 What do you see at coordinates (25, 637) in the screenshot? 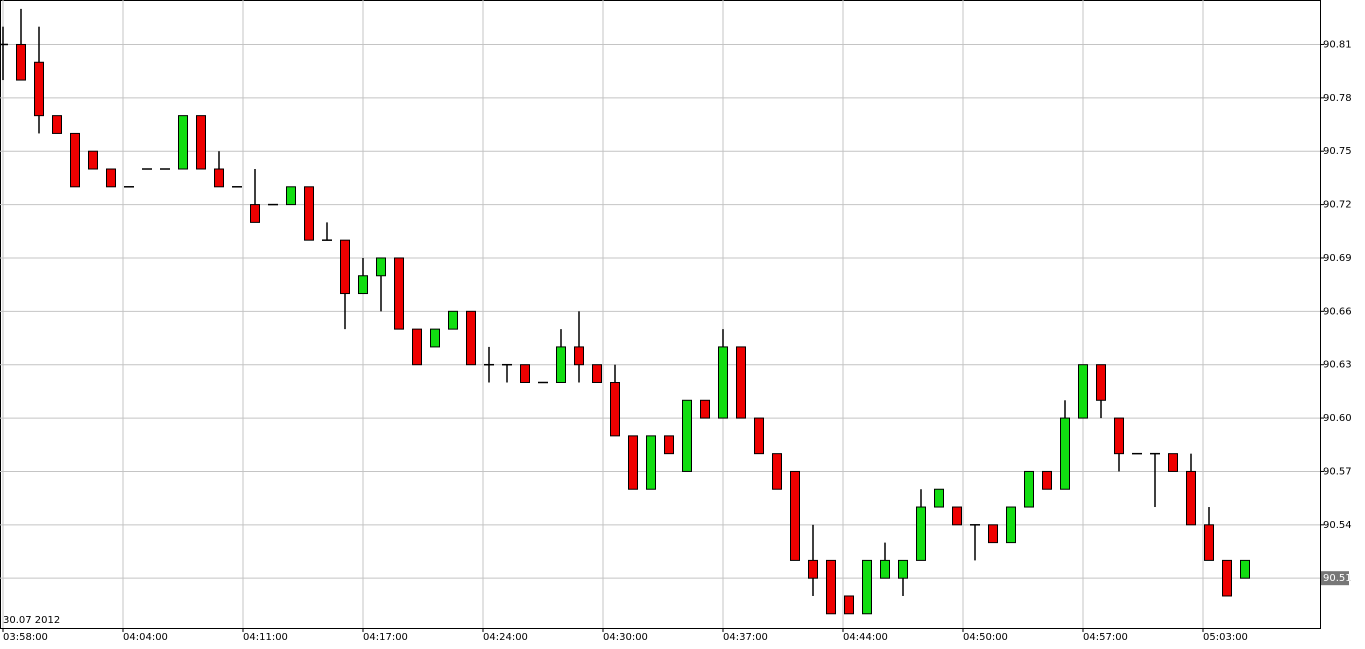
I see `x-tick-label: 03:58:00` at bounding box center [25, 637].